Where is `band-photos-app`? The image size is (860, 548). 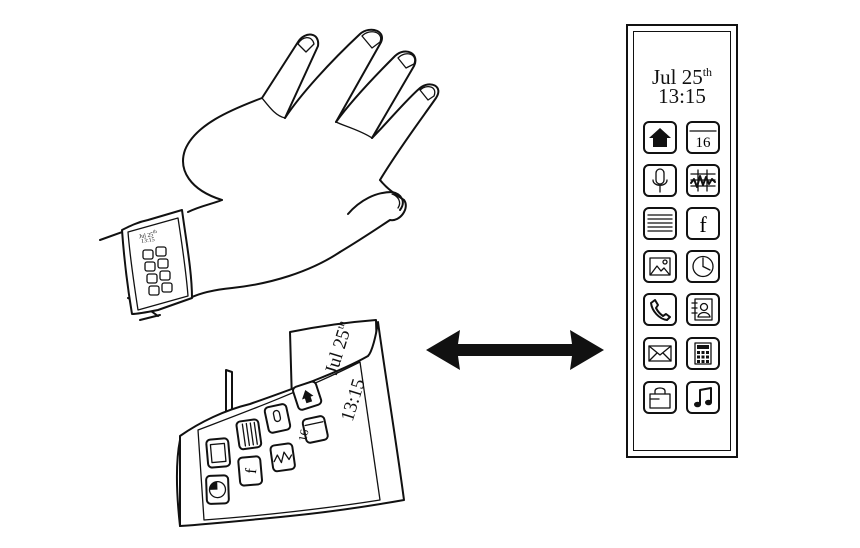
band-photos-app is located at coordinates (218, 453).